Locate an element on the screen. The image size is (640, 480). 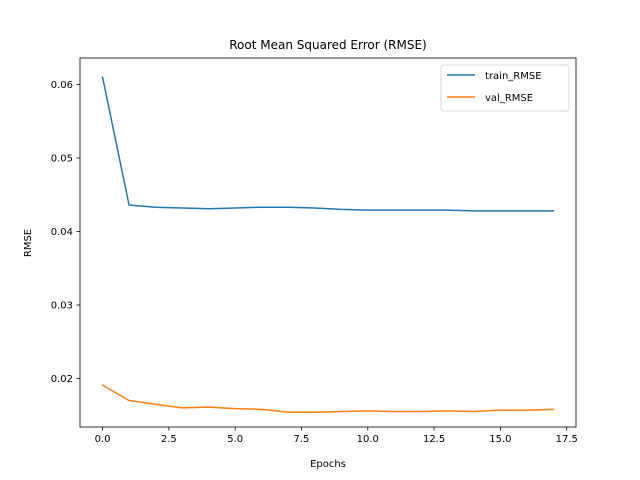
x-tick-label: 2.5 is located at coordinates (169, 439).